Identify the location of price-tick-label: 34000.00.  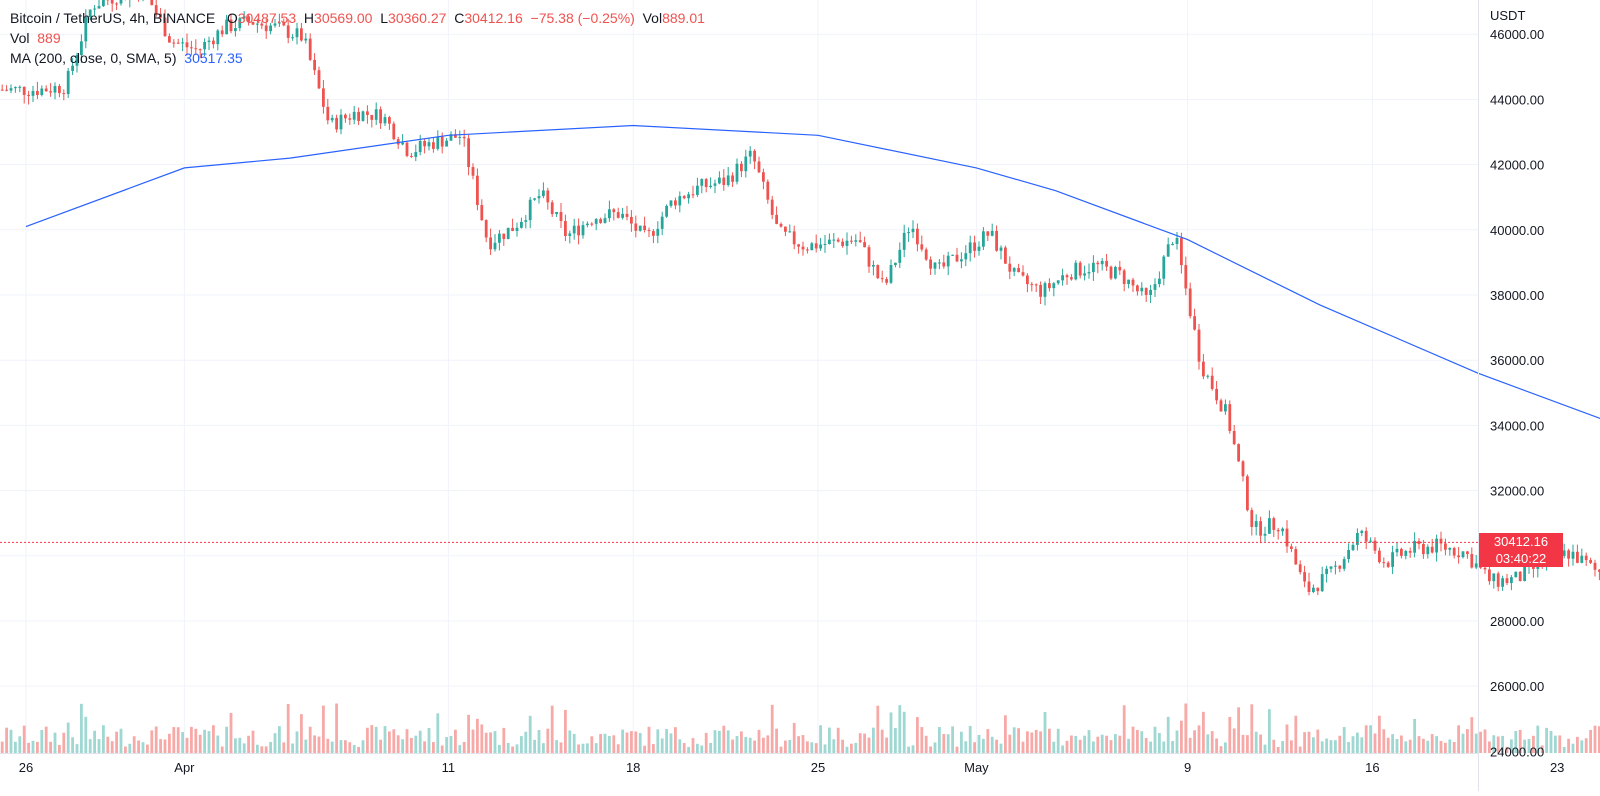
(1517, 425).